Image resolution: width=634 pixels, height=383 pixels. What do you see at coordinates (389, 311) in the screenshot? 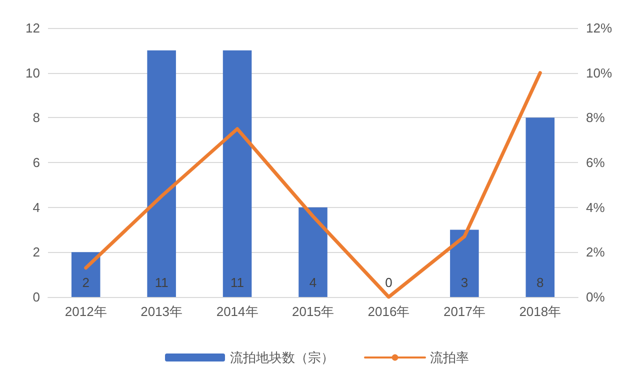
I see `x-tick-label: 2016年` at bounding box center [389, 311].